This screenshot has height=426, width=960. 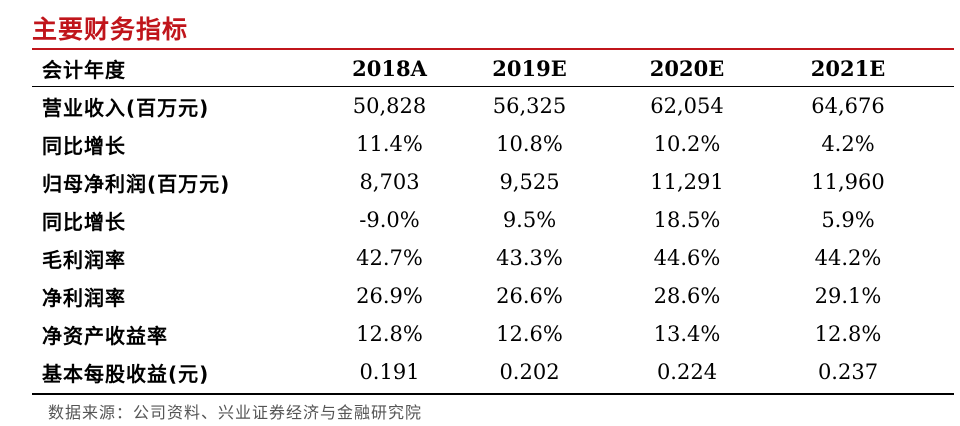 I want to click on table-cell: 11.4%, so click(x=389, y=144).